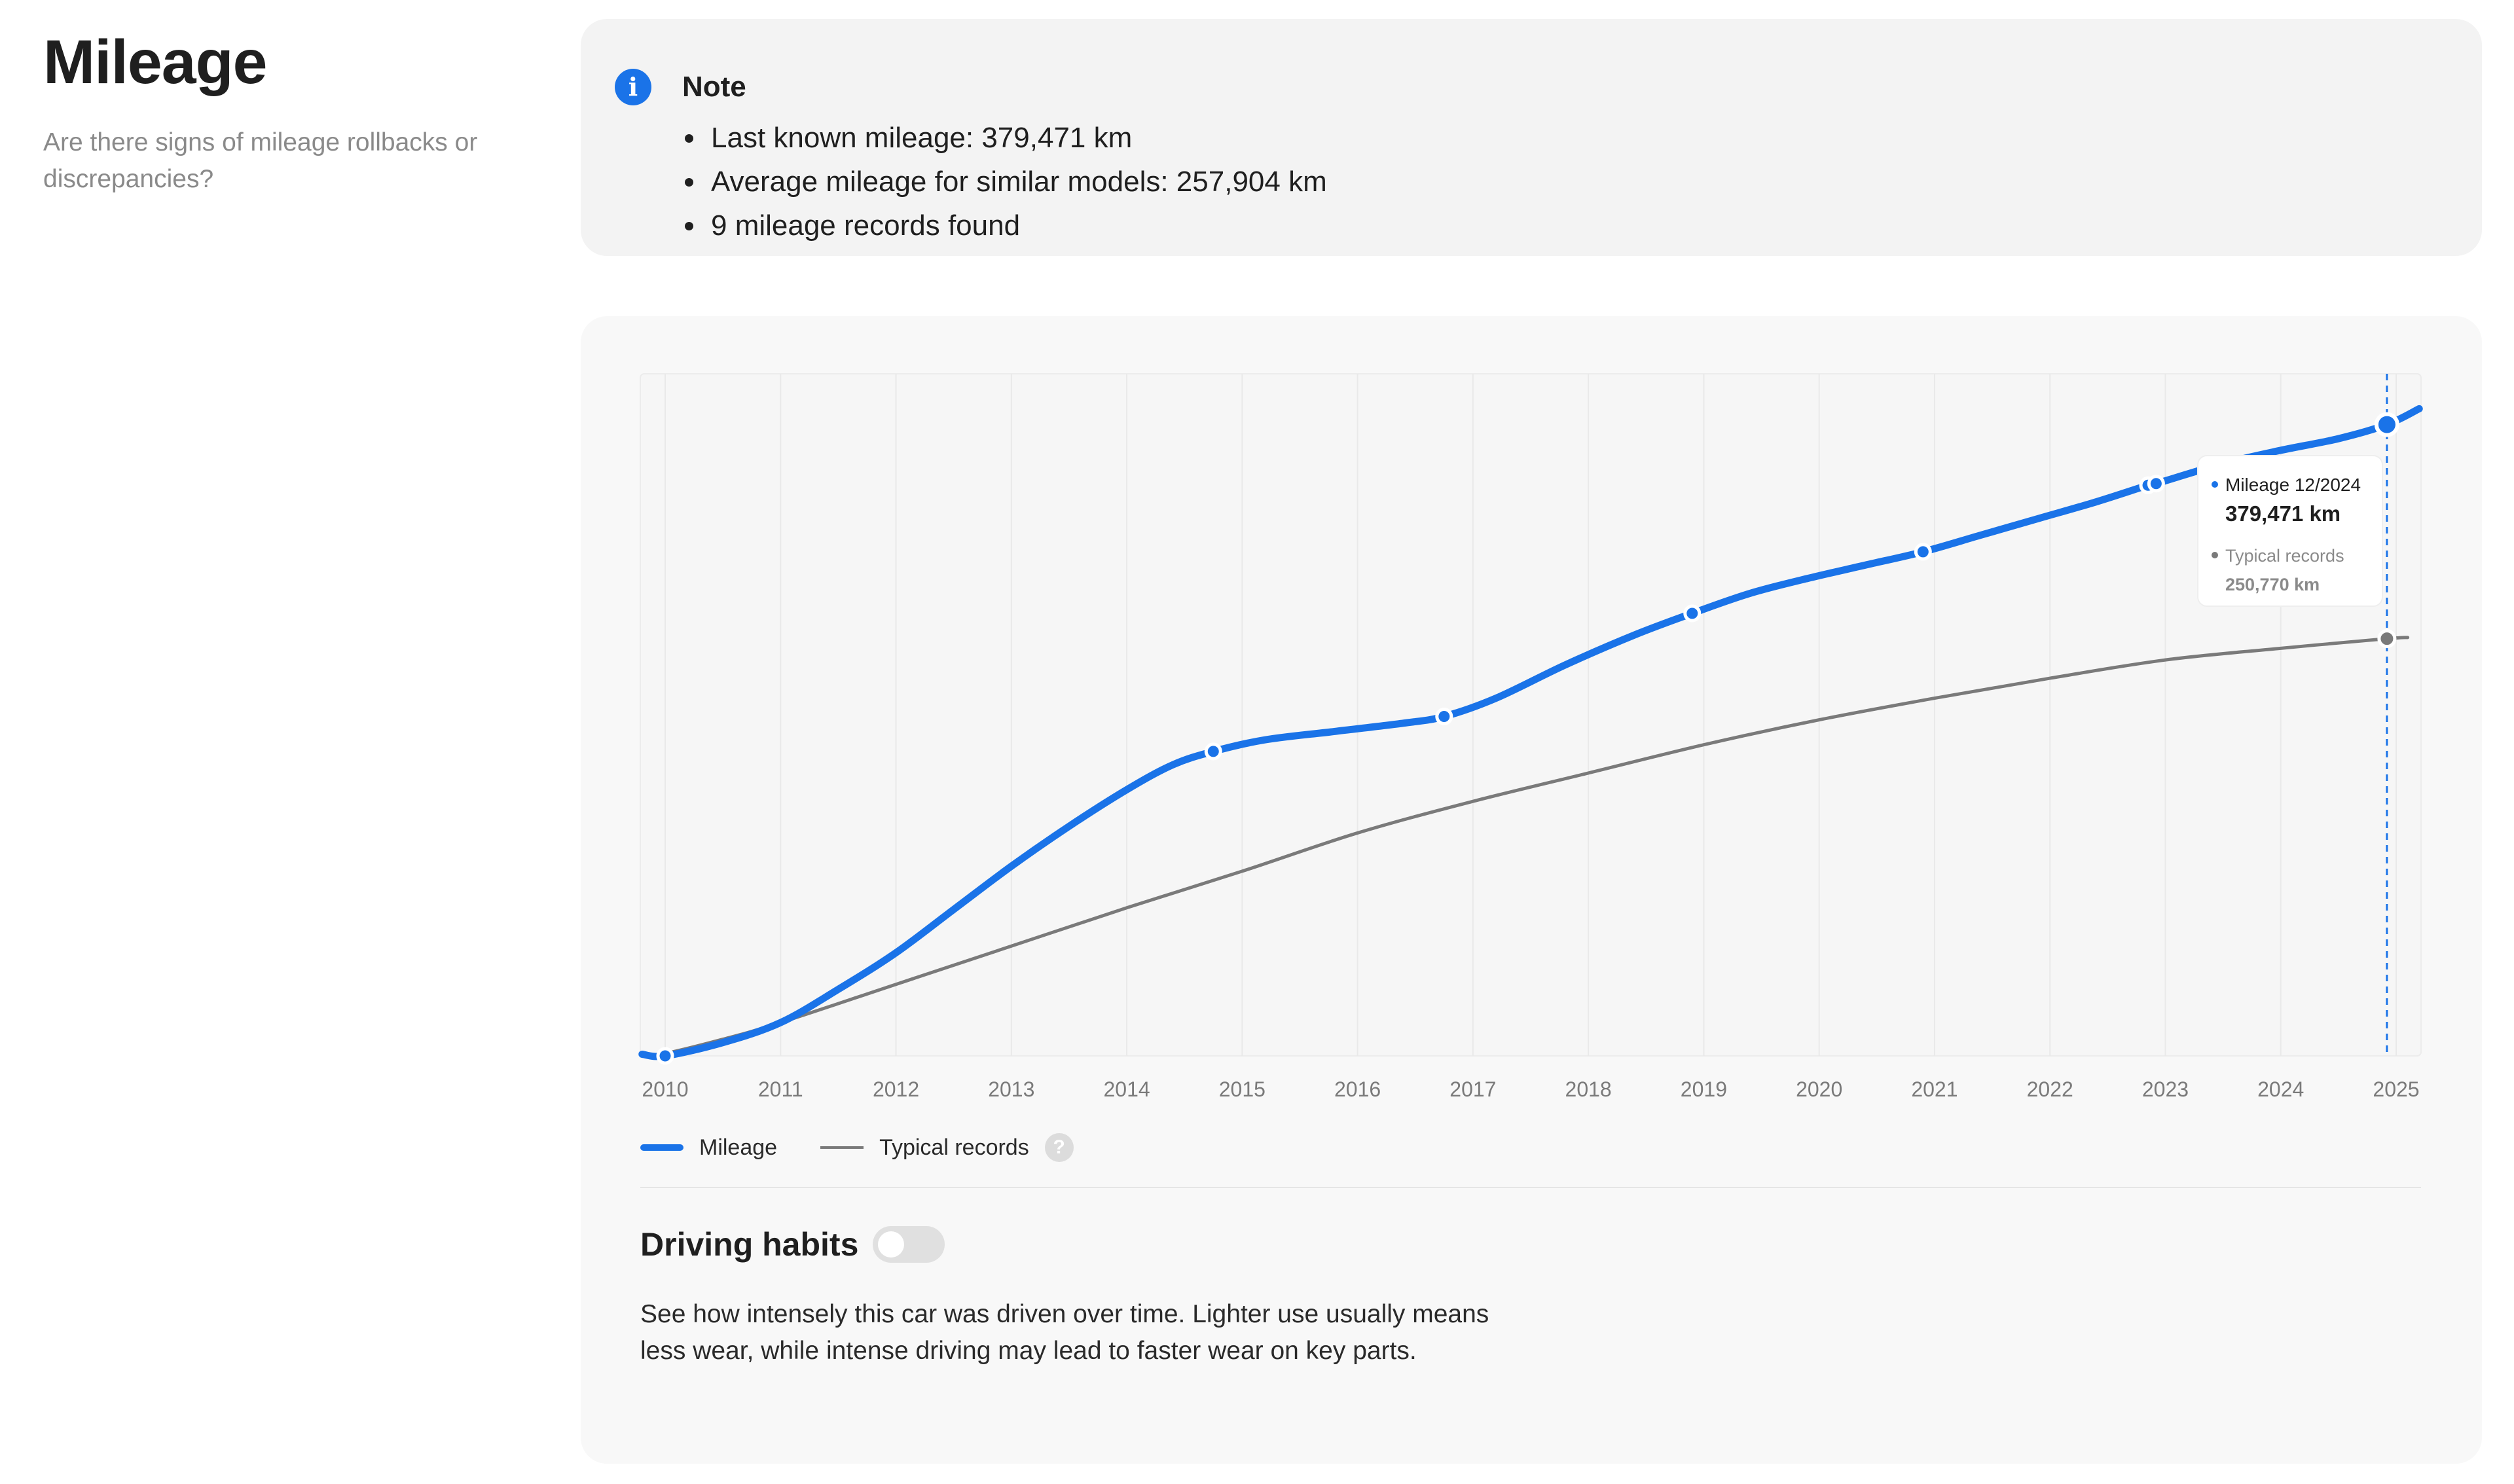  I want to click on driving-habits-title: Driving habits, so click(749, 1244).